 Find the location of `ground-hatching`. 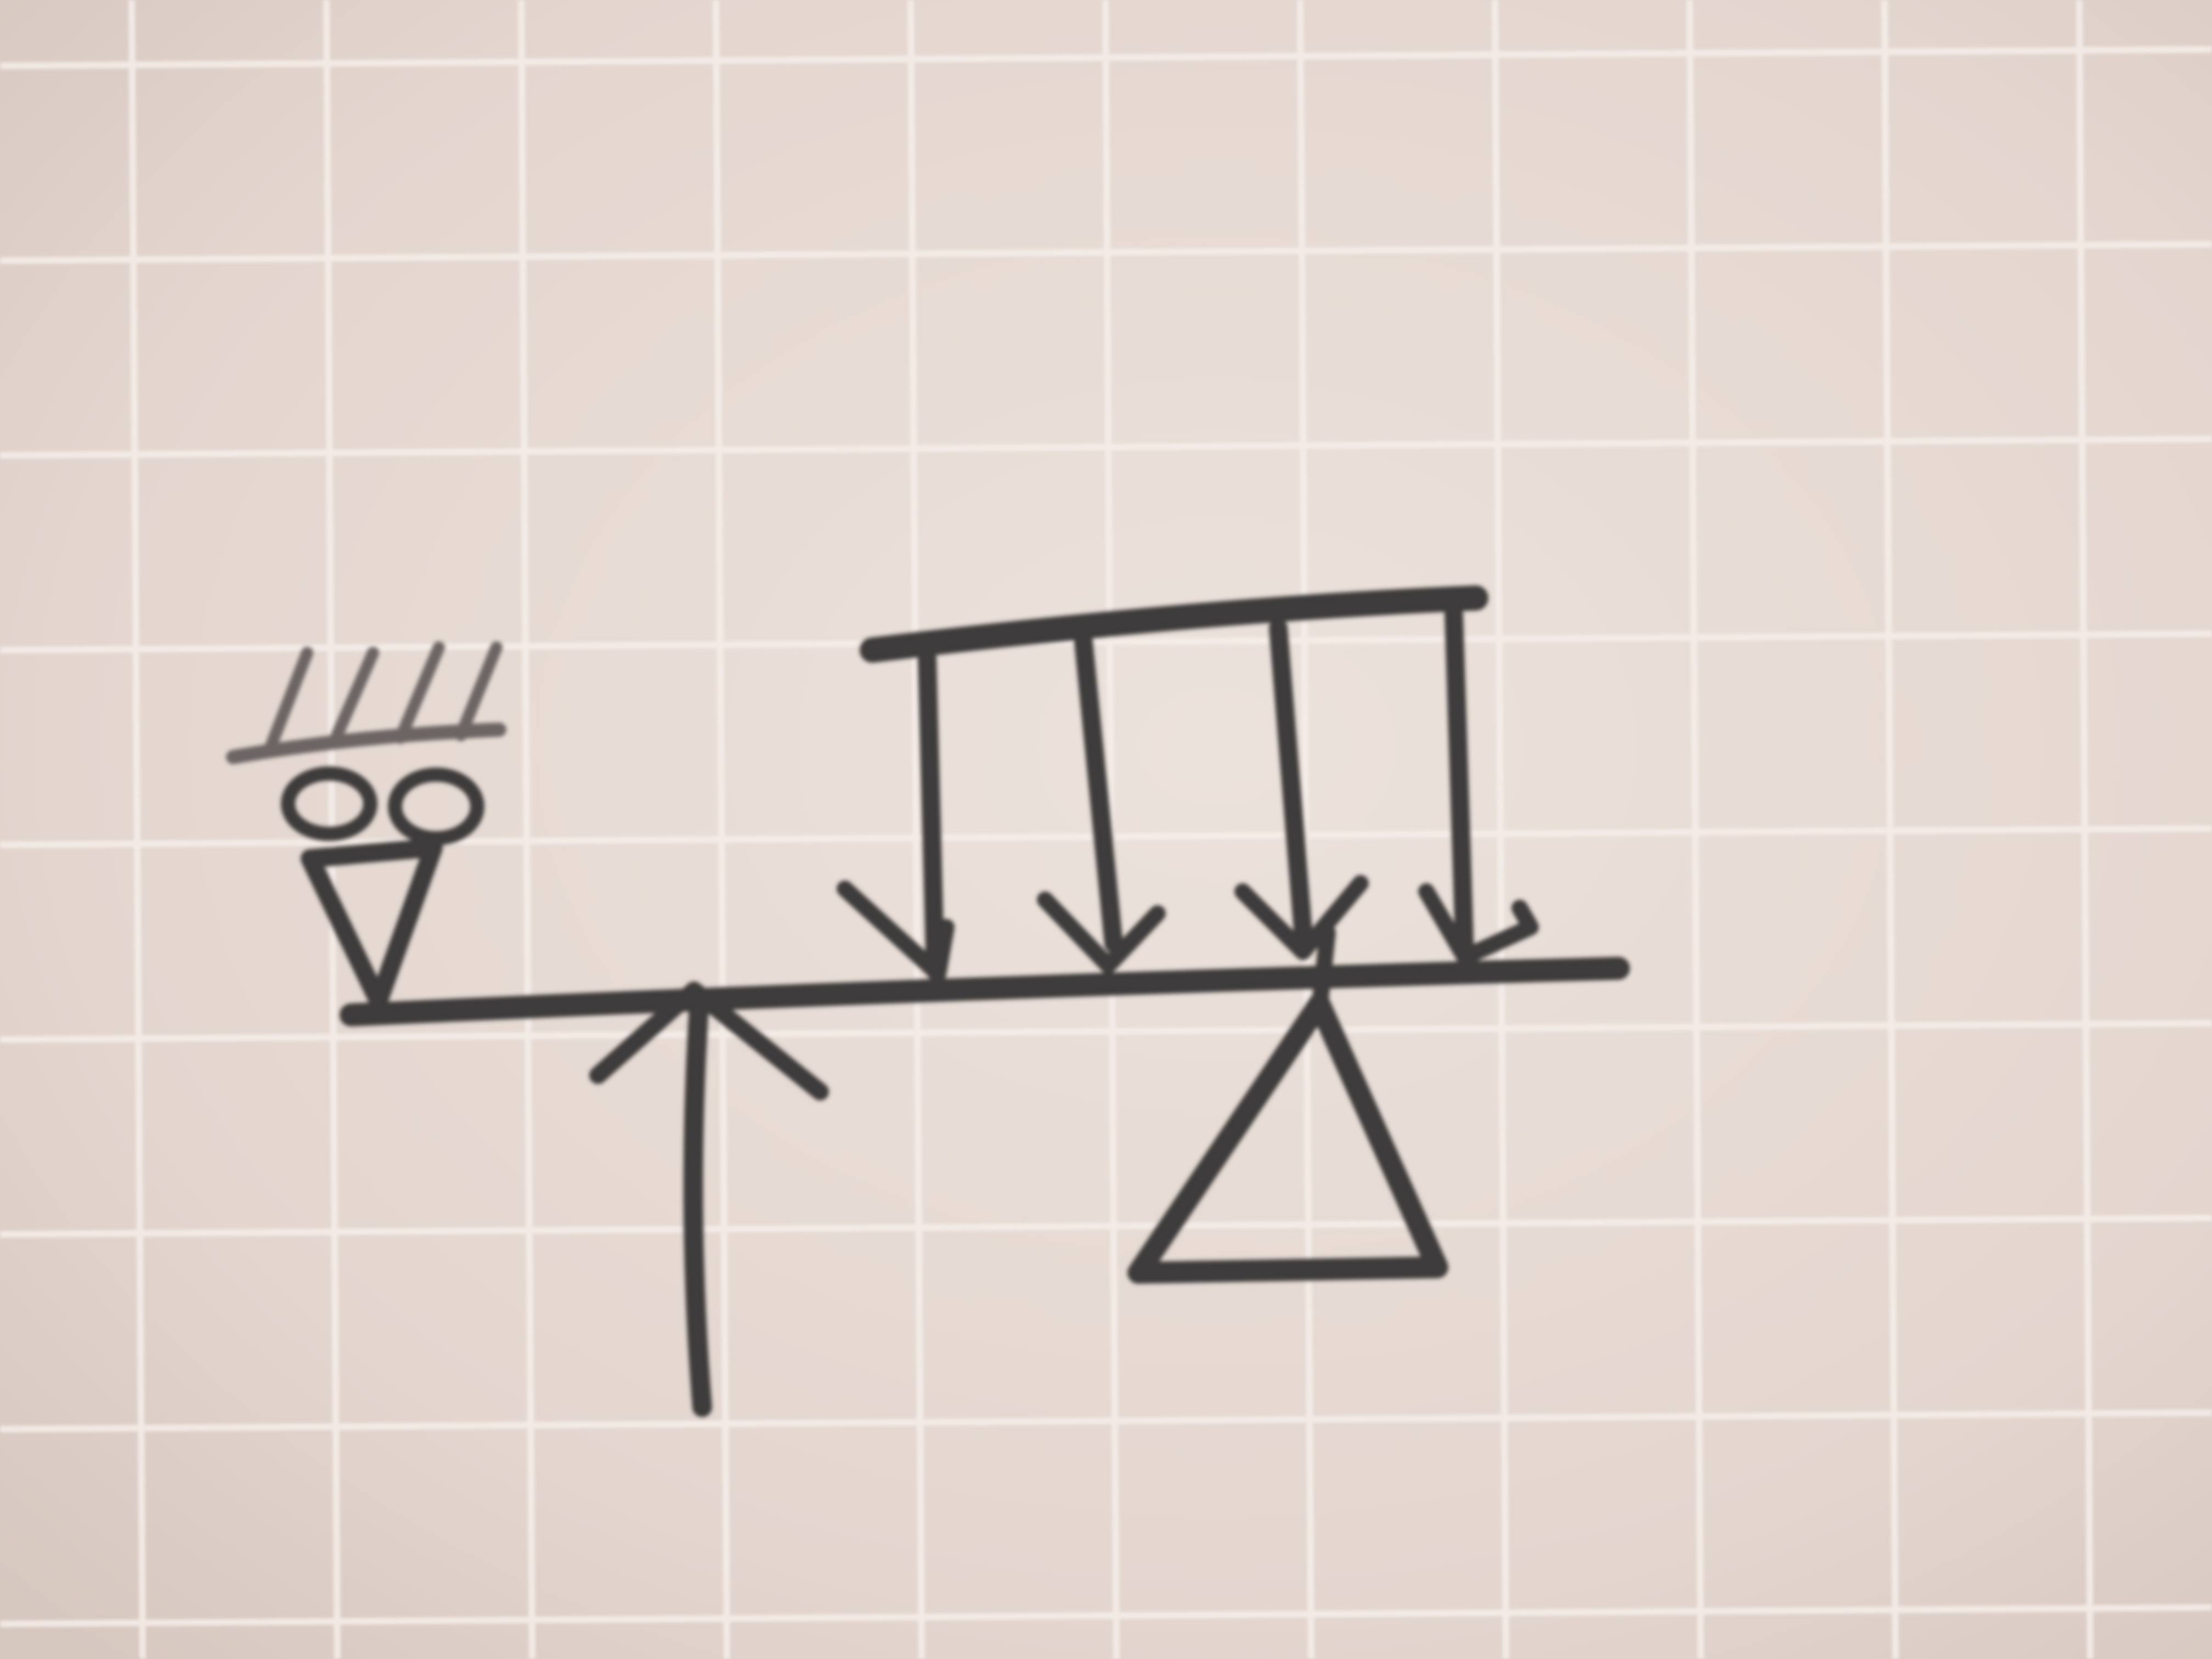

ground-hatching is located at coordinates (383, 699).